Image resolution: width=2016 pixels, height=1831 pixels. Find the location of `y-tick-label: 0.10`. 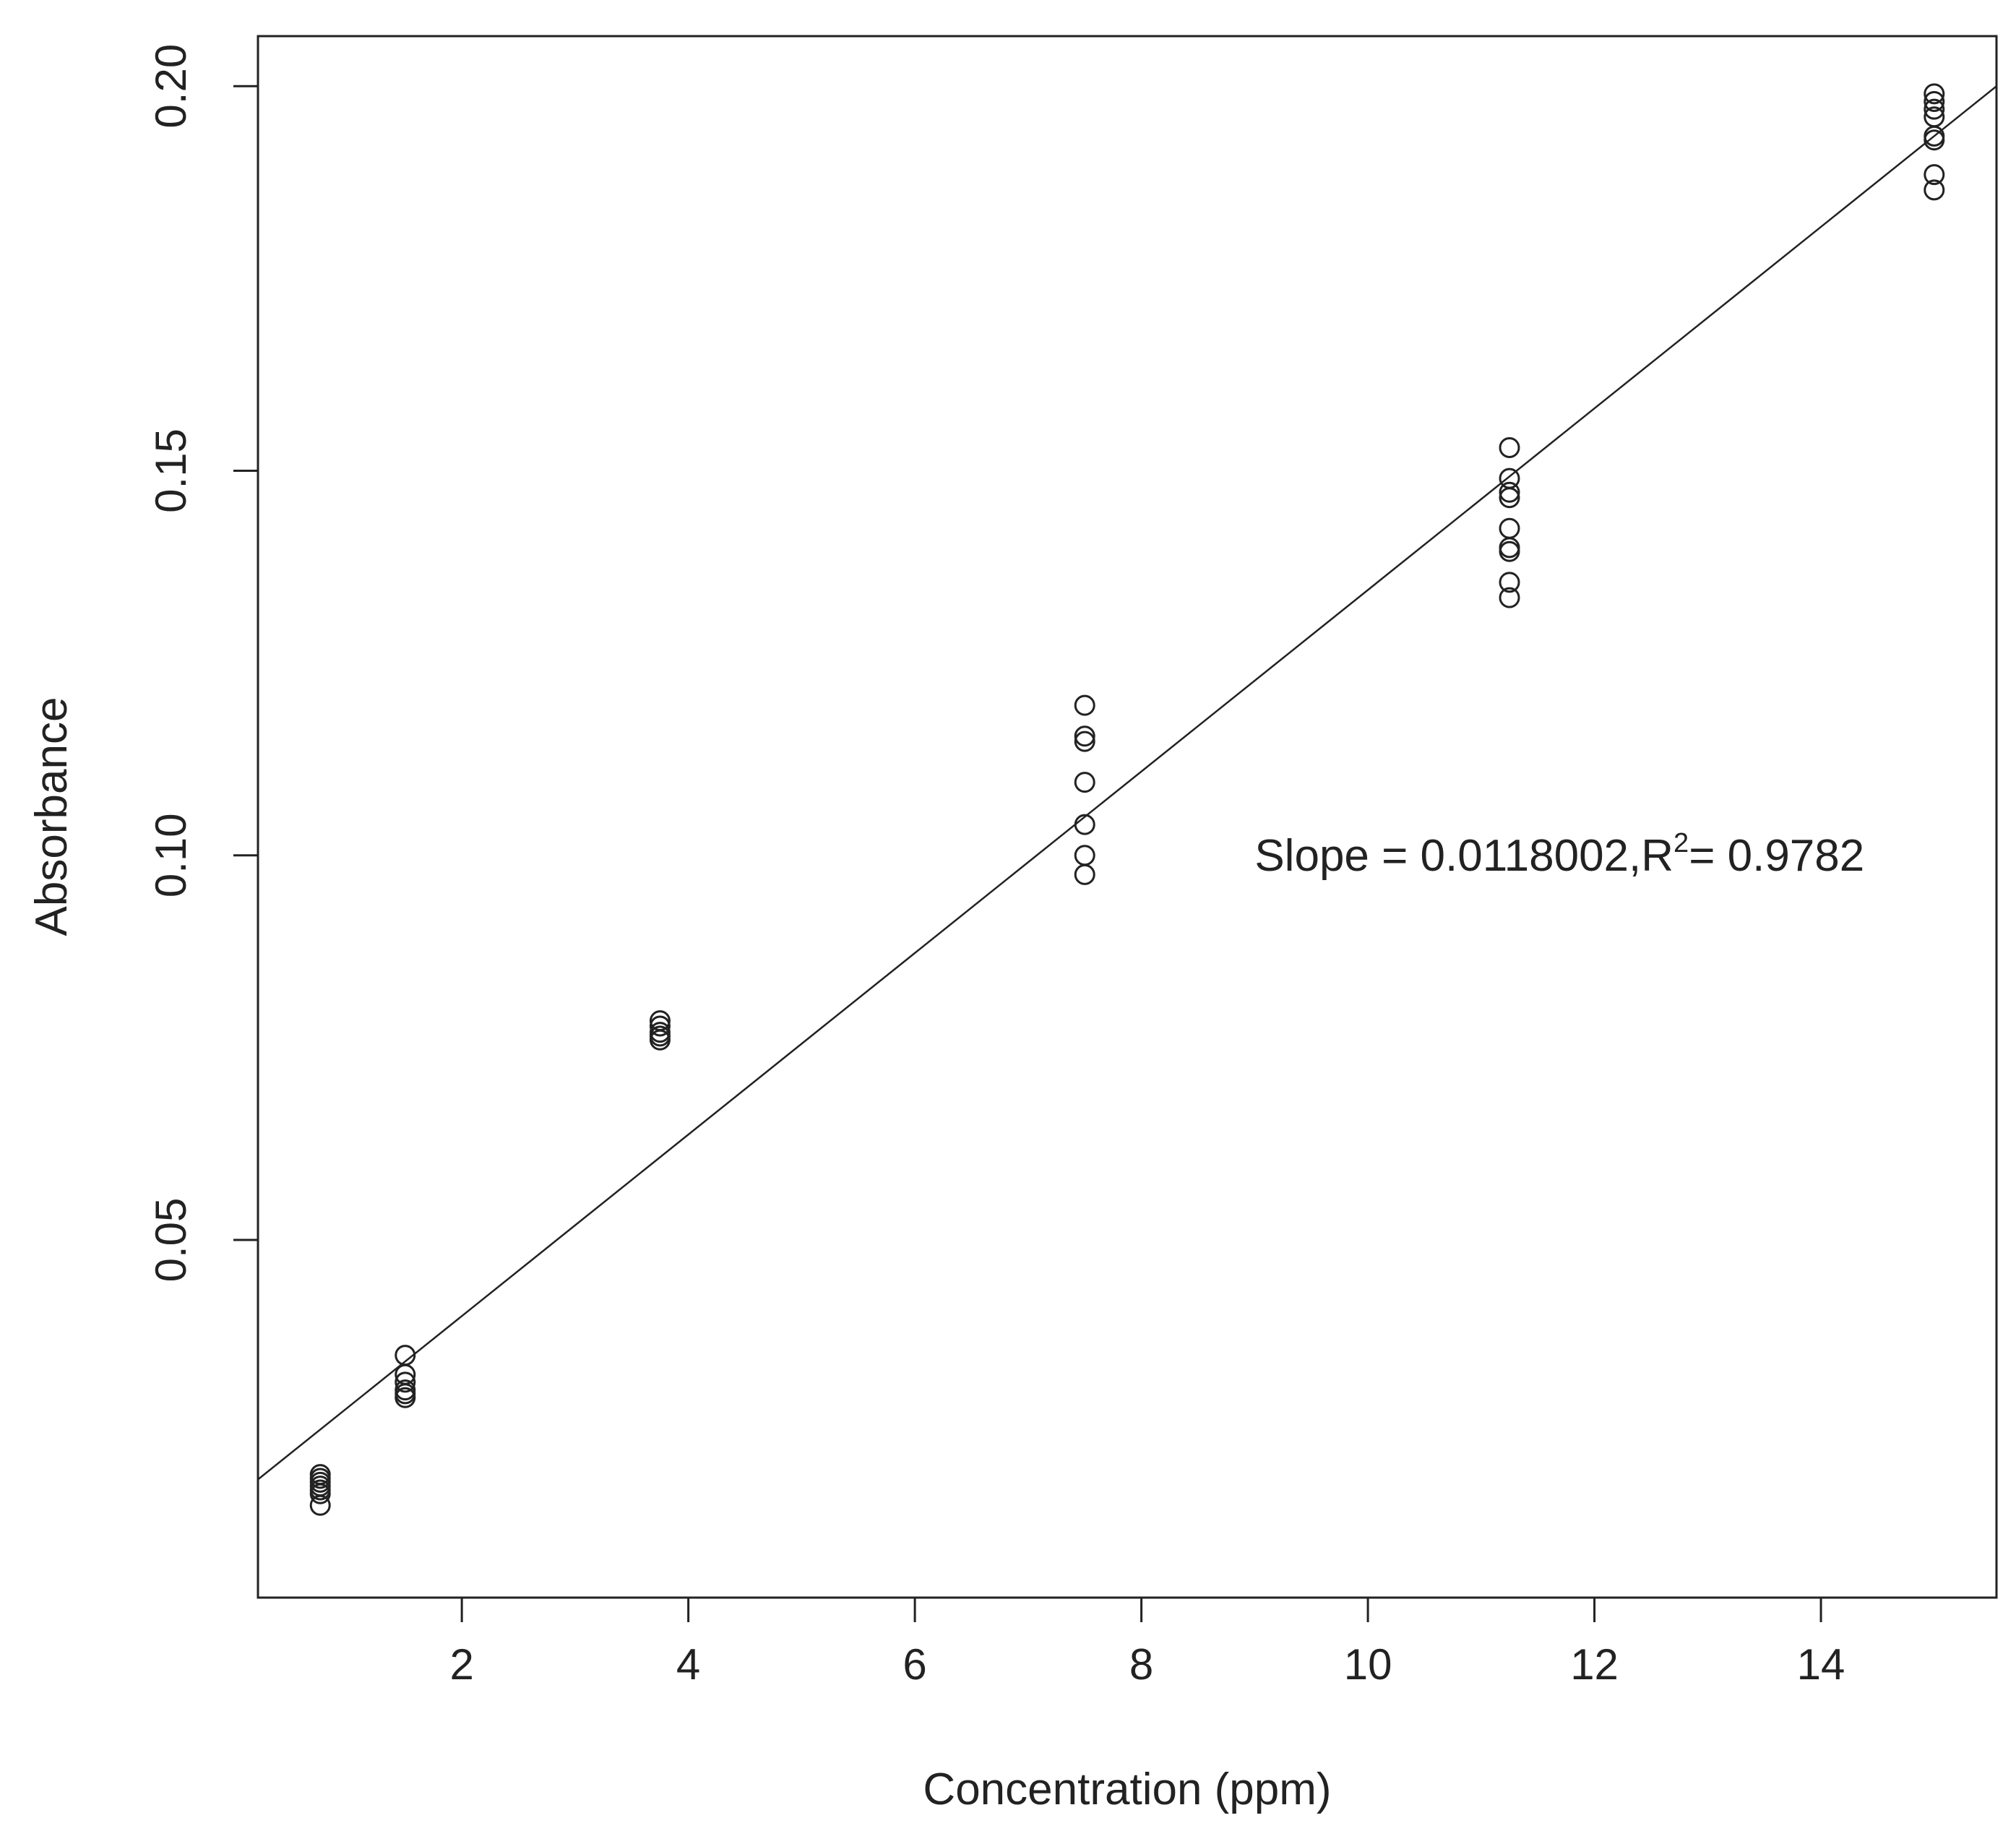

y-tick-label: 0.10 is located at coordinates (171, 855).